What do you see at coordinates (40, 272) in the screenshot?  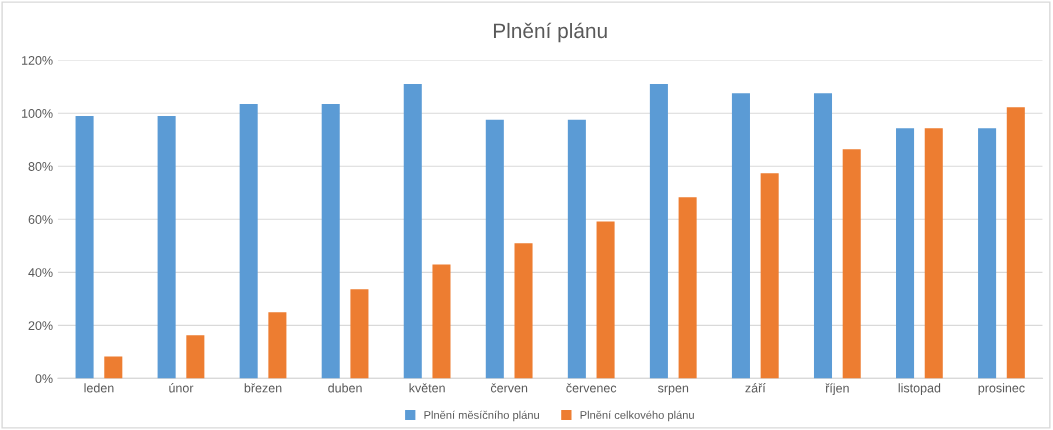 I see `y-tick-label: 40%` at bounding box center [40, 272].